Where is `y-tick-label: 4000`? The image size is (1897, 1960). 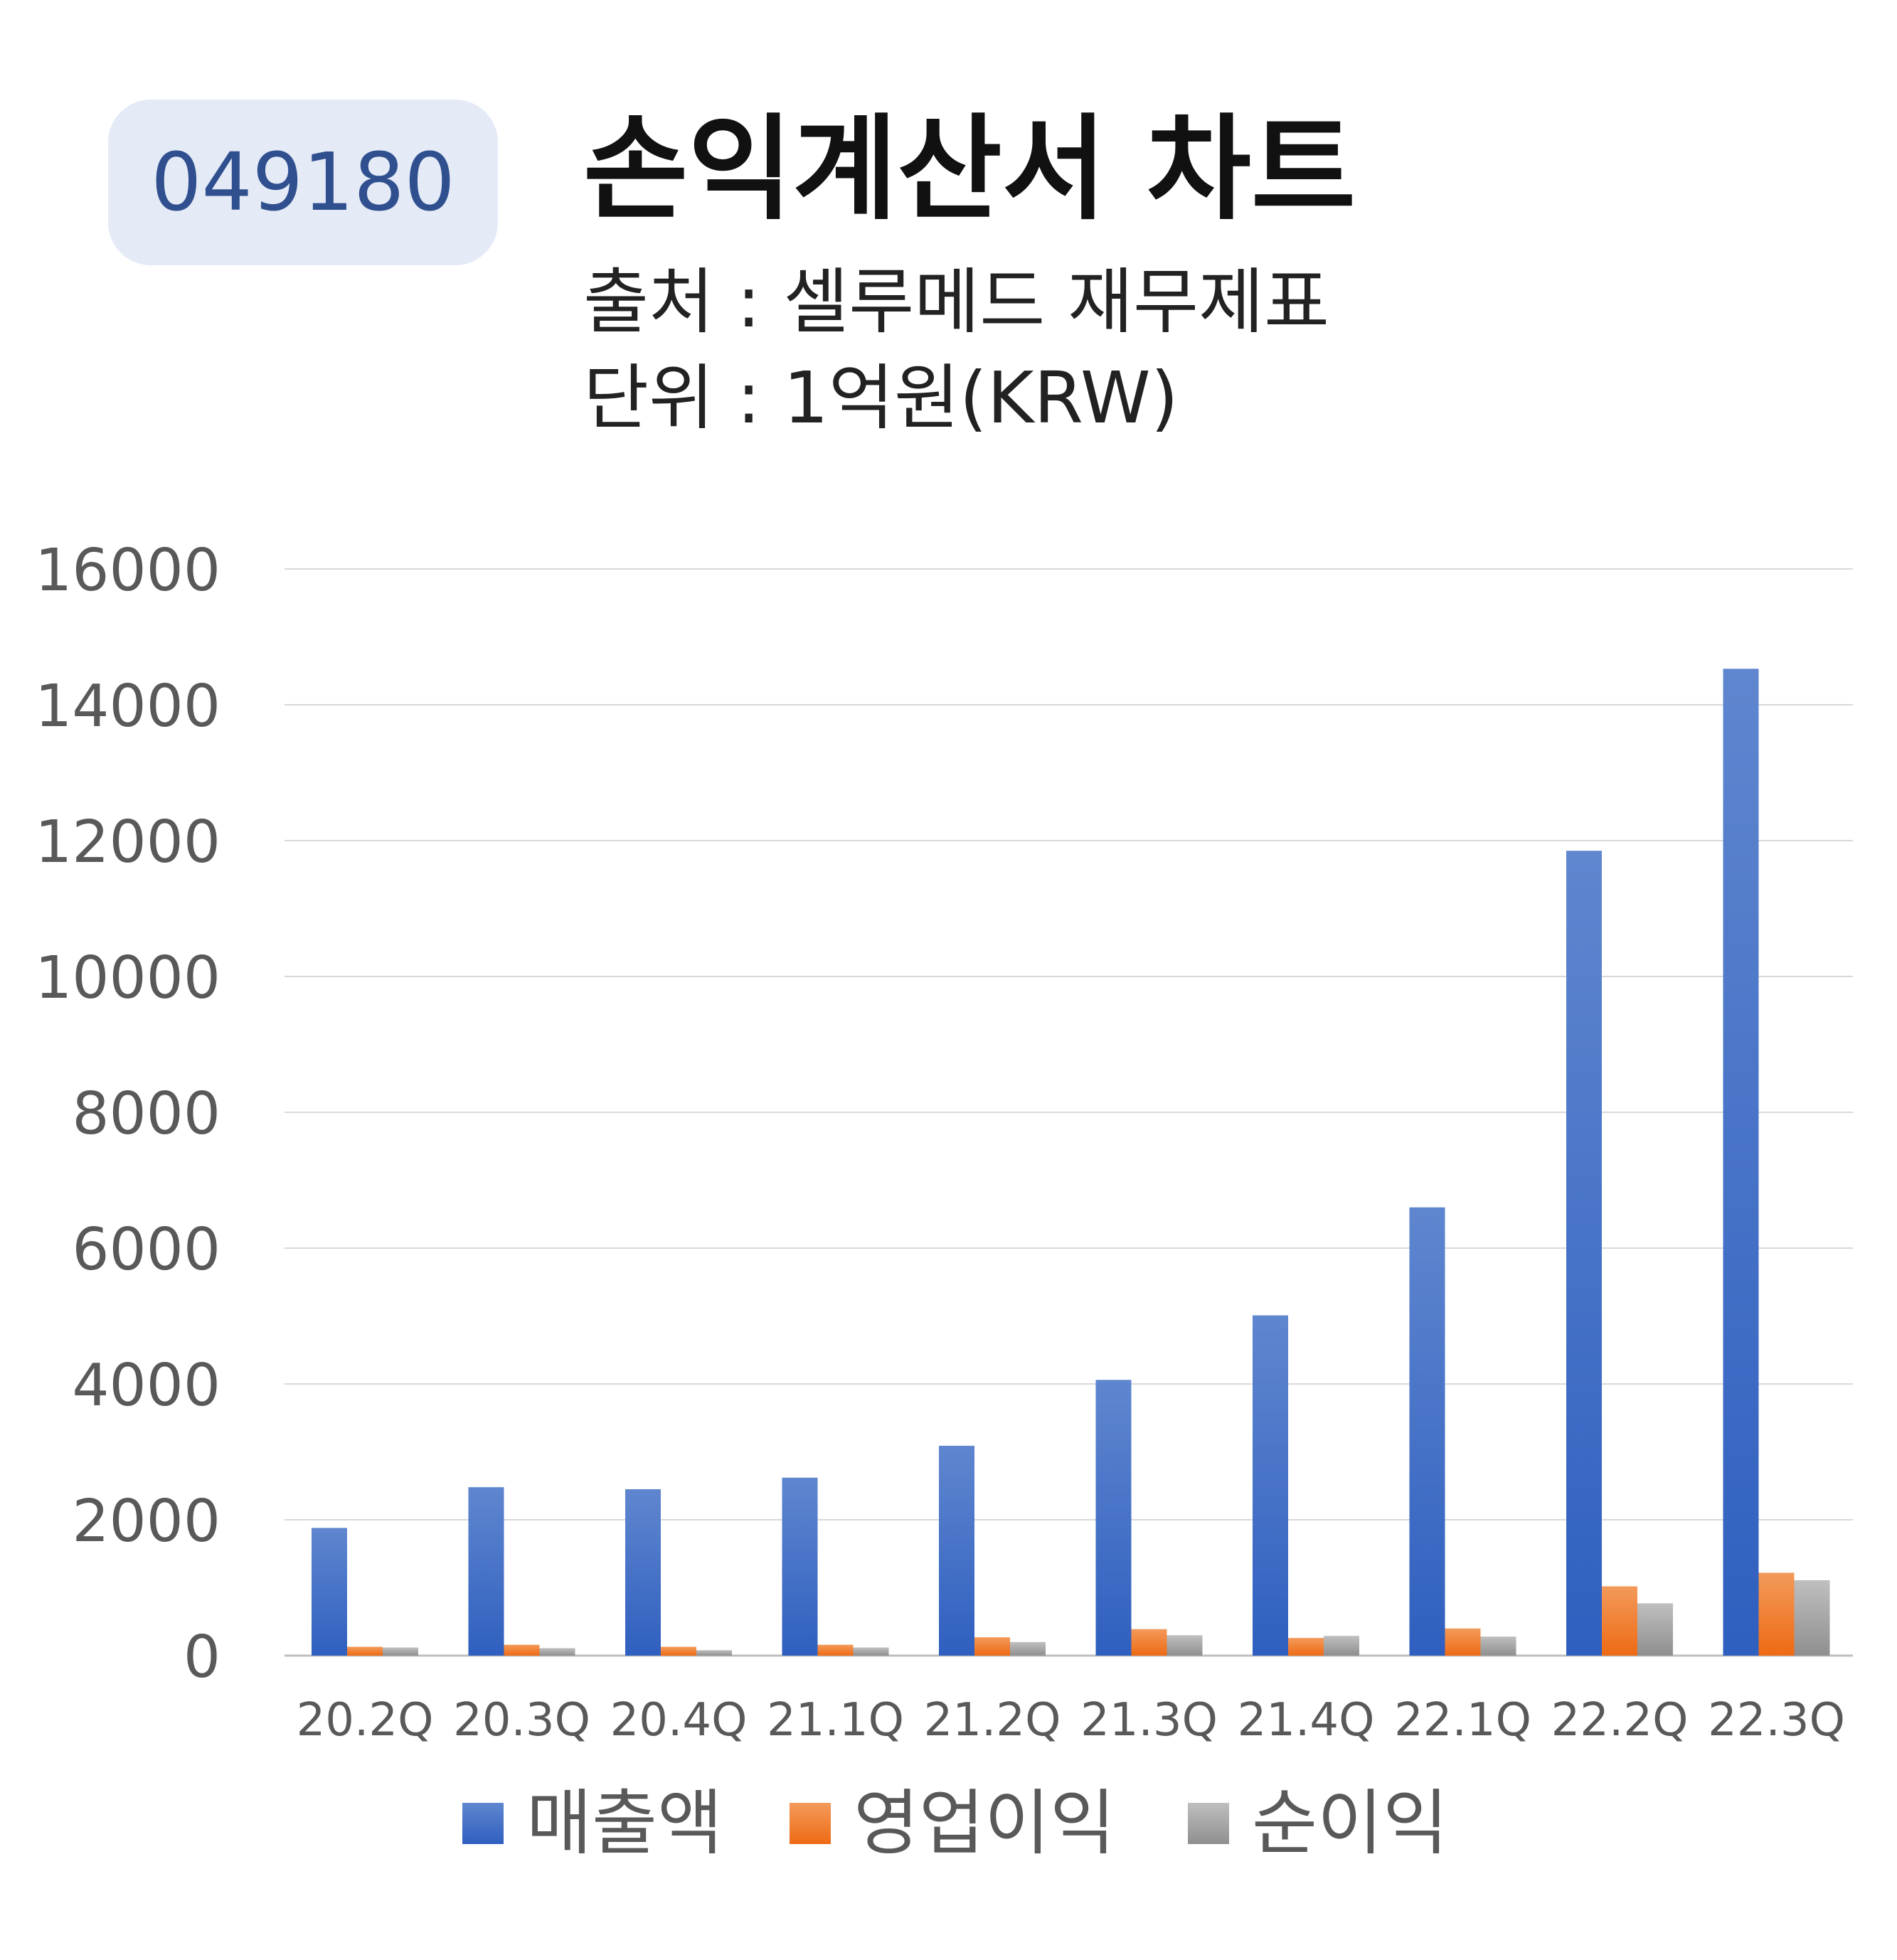 y-tick-label: 4000 is located at coordinates (146, 1386).